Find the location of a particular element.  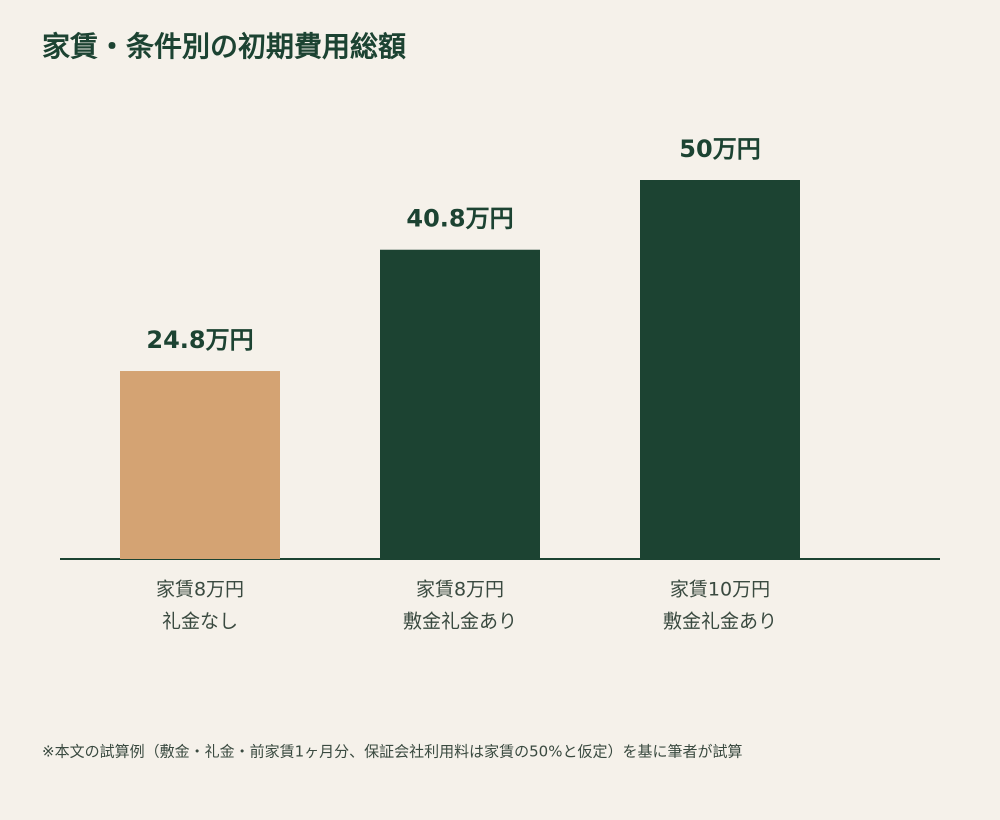

data-label: 24.8万円 is located at coordinates (199, 340).